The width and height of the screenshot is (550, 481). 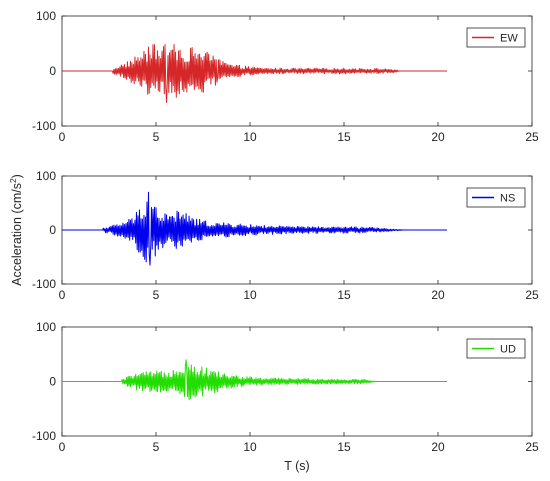 I want to click on y-axis-label-superscript: 2, so click(x=13, y=180).